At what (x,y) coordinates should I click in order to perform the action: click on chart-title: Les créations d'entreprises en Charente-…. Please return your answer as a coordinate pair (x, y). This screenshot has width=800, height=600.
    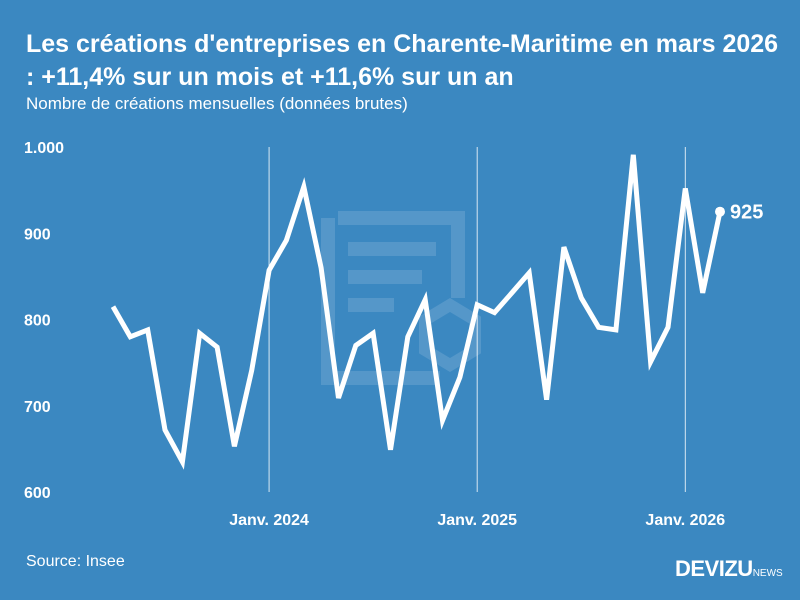
    Looking at the image, I should click on (402, 60).